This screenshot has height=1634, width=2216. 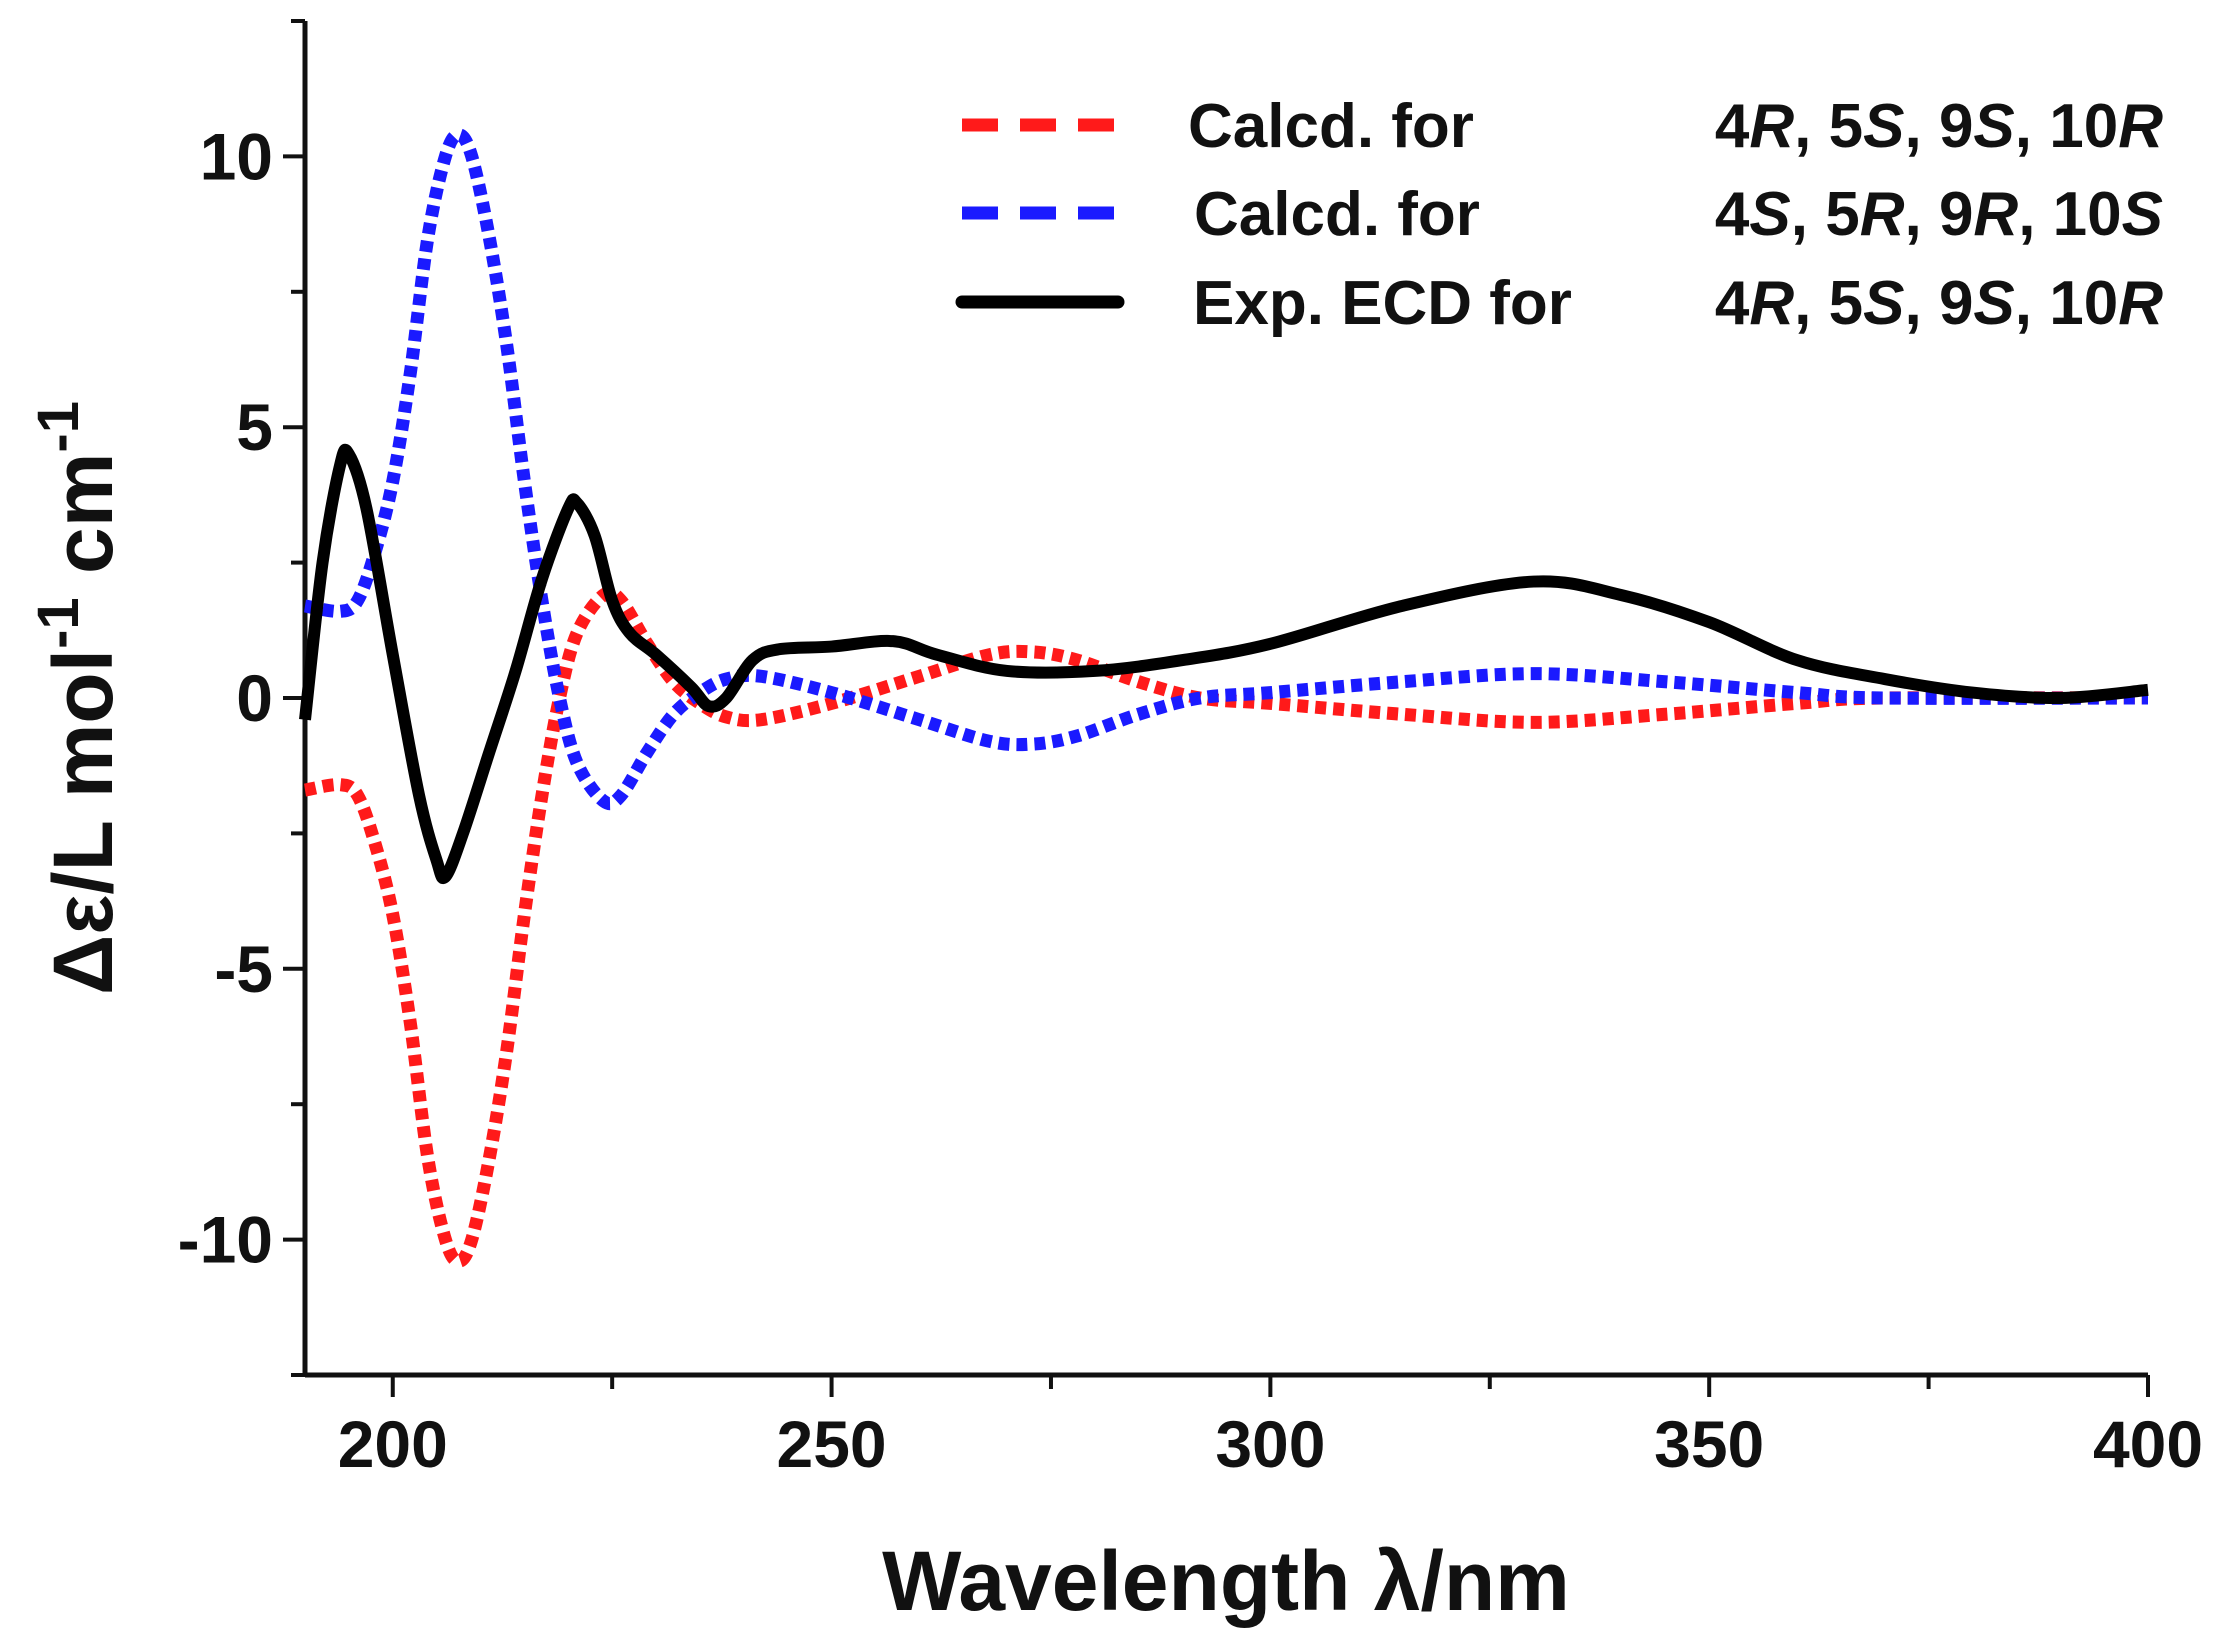 I want to click on y-axis-title-part: cm, so click(x=83, y=525).